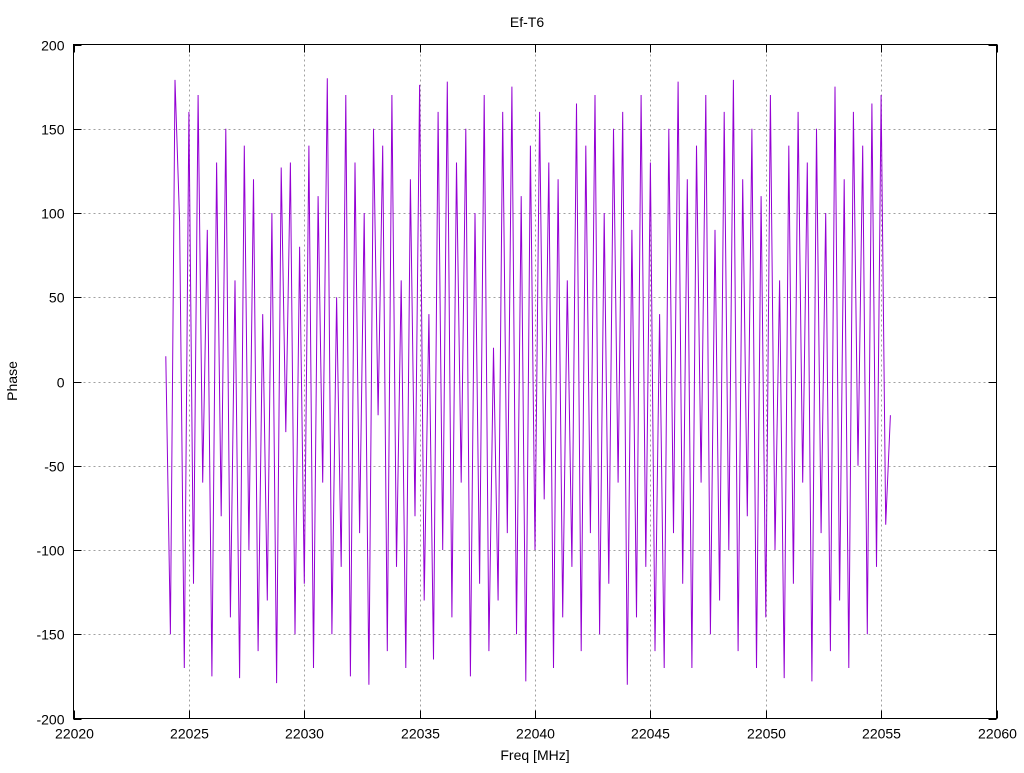 The width and height of the screenshot is (1024, 773). What do you see at coordinates (53, 130) in the screenshot?
I see `y-tick-label: 150` at bounding box center [53, 130].